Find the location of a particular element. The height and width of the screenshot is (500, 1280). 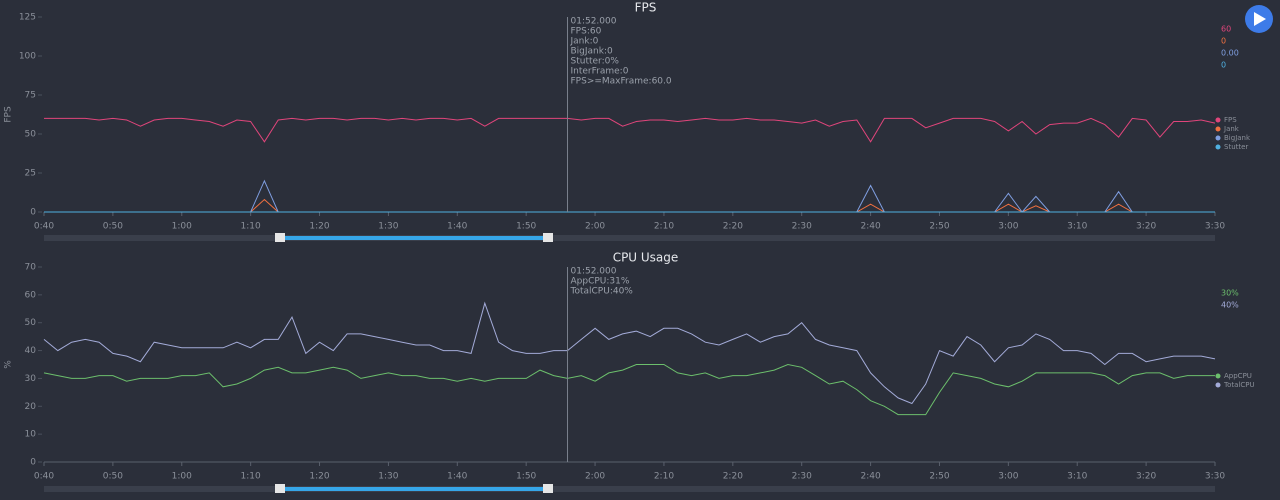

cursor-tooltip-line: AppCPU:31% is located at coordinates (600, 282).